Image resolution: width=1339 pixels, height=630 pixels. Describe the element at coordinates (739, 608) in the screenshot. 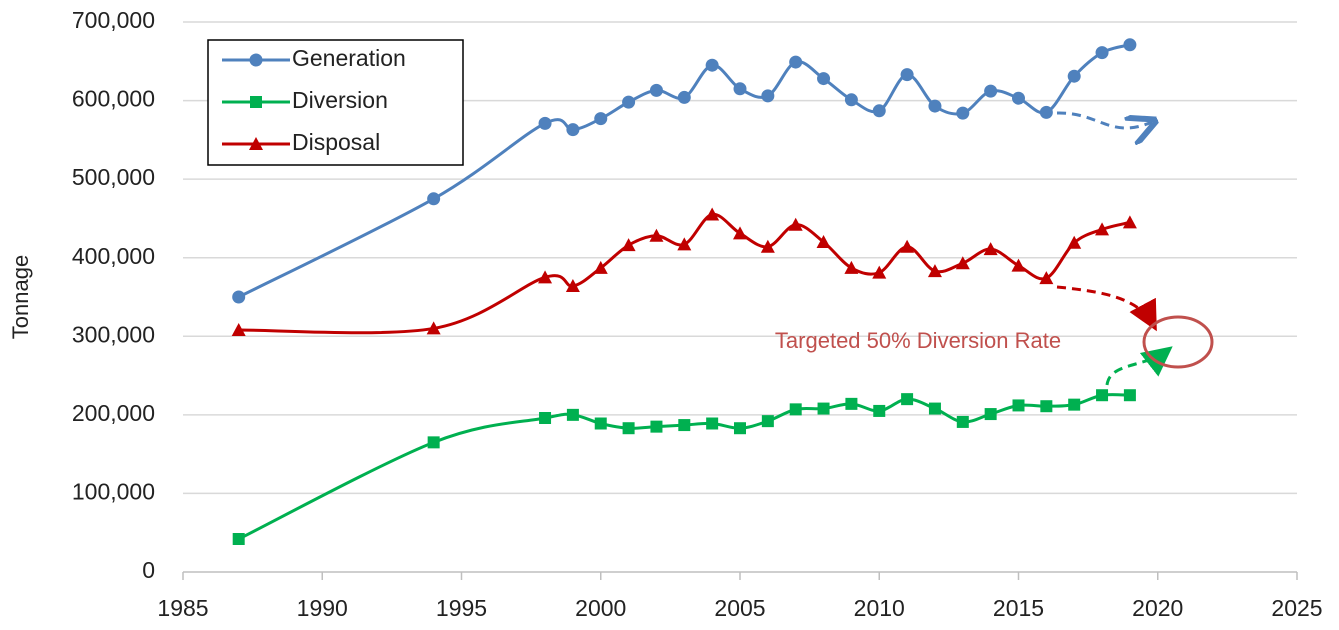

I see `x-tick-label: 2005` at that location.